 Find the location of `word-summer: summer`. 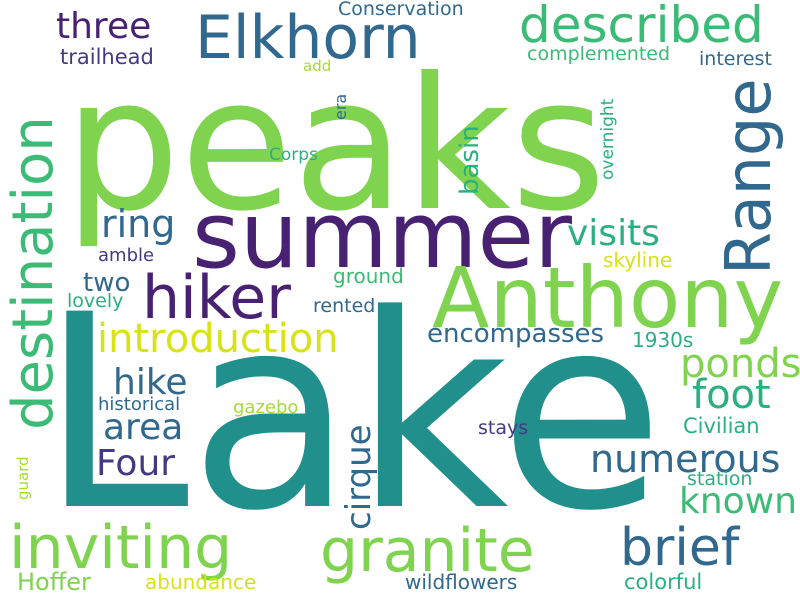

word-summer: summer is located at coordinates (382, 235).